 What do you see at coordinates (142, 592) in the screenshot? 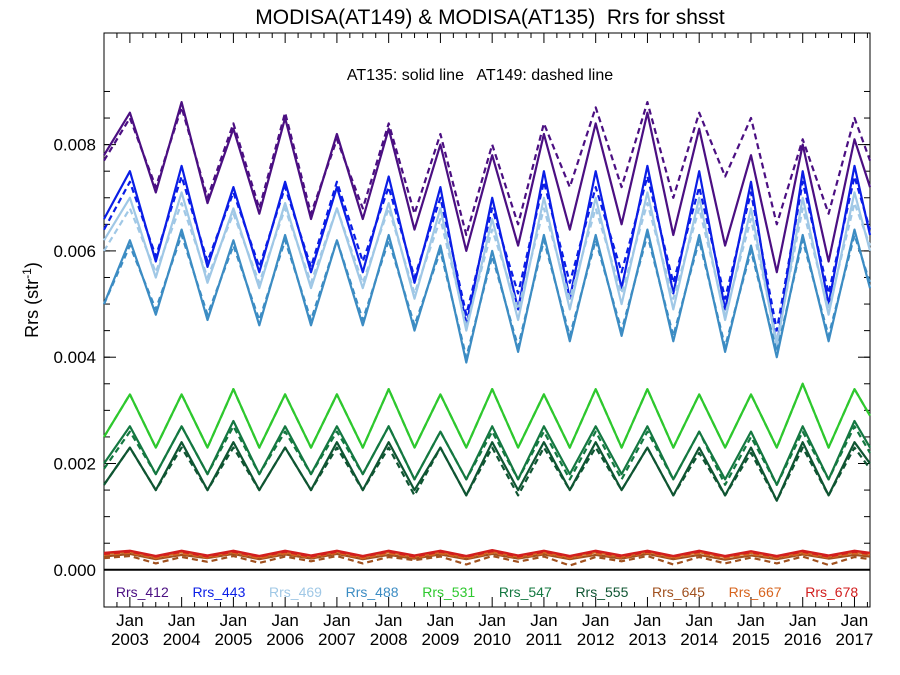
I see `legend-item-rrs_412: Rrs_412` at bounding box center [142, 592].